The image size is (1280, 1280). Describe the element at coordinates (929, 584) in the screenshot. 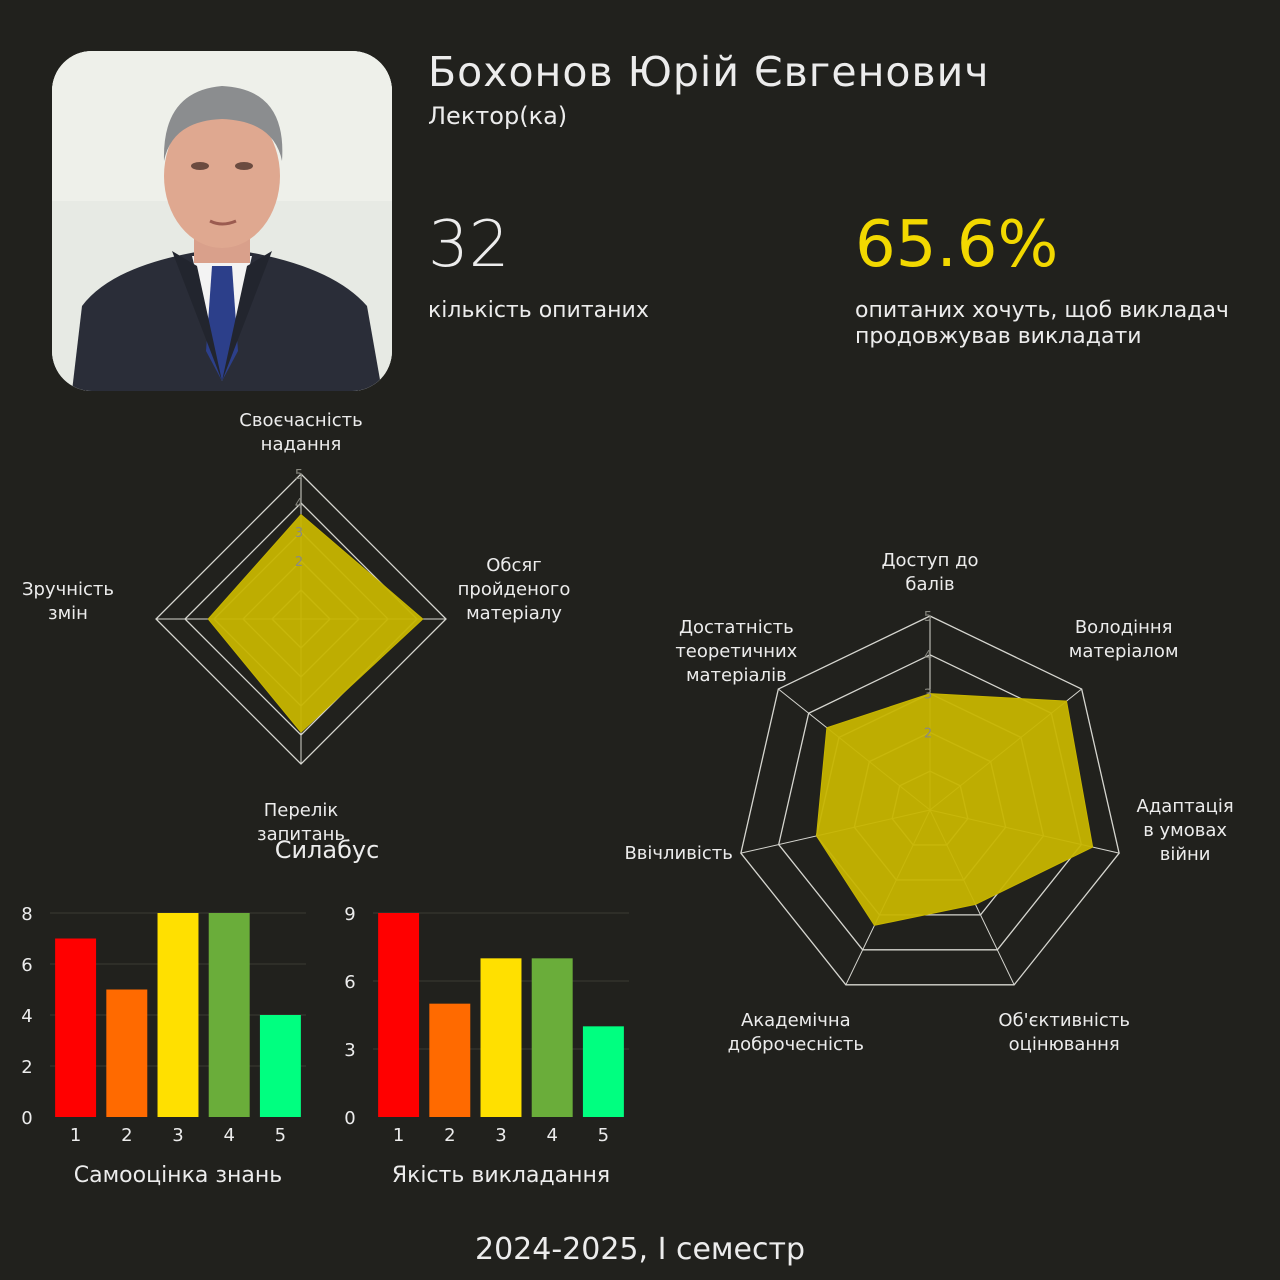

I see `radar-axis-label-line: балів` at that location.